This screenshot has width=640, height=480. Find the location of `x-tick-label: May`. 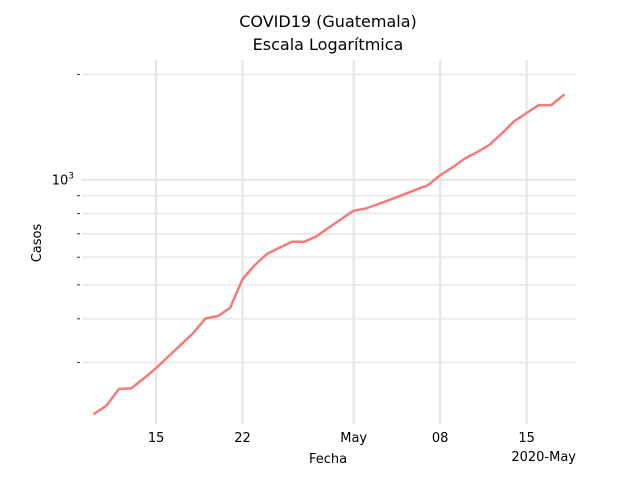

x-tick-label: May is located at coordinates (353, 438).